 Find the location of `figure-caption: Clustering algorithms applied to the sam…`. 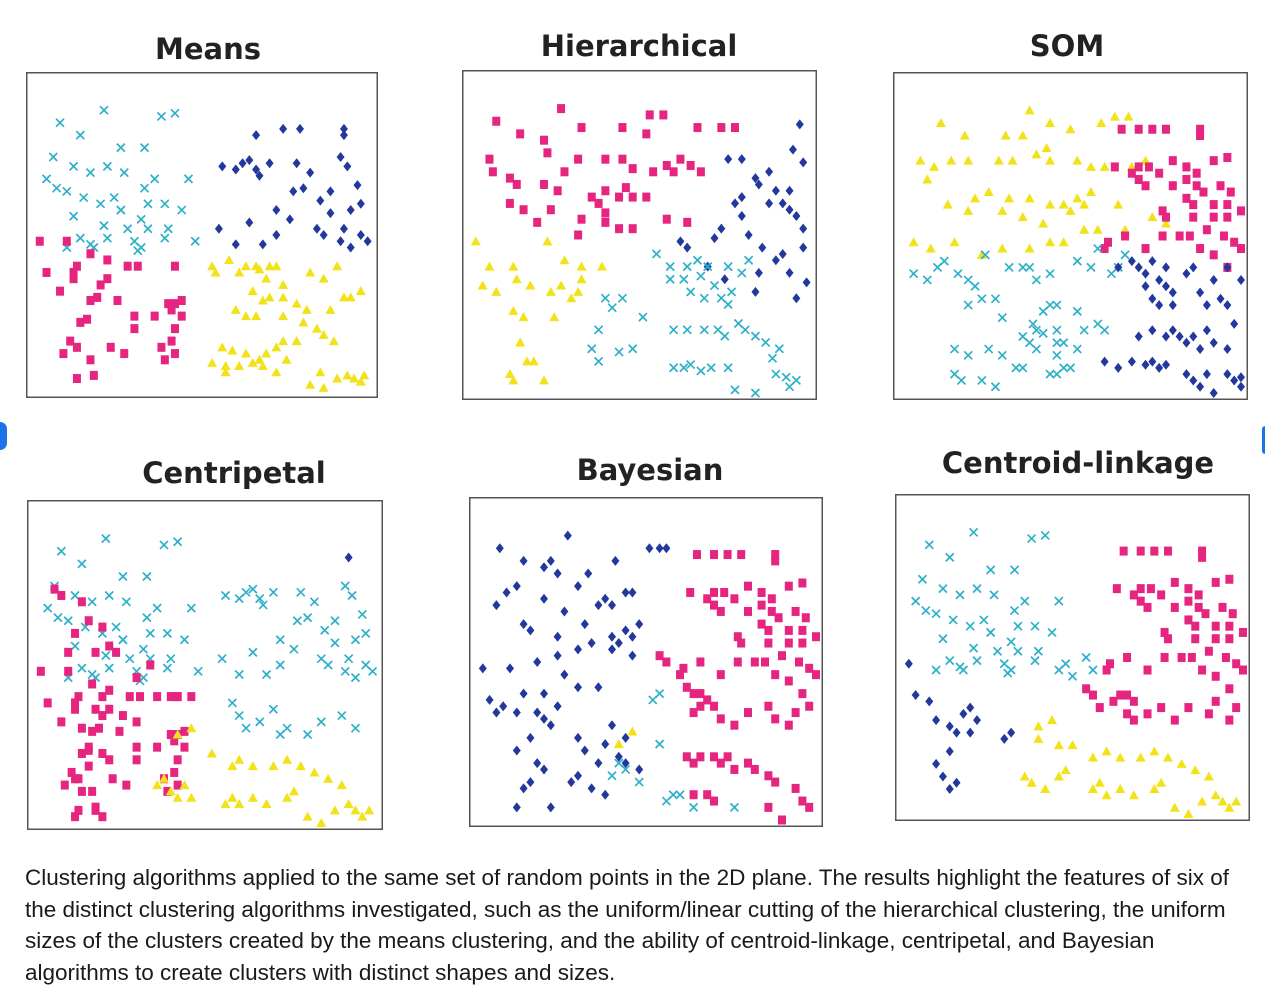

figure-caption: Clustering algorithms applied to the sam… is located at coordinates (627, 925).